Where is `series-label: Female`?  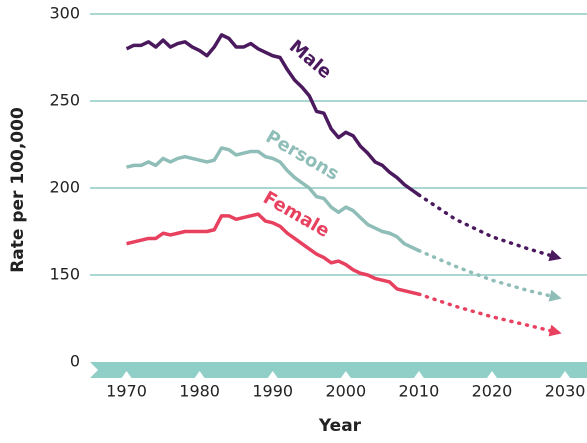 series-label: Female is located at coordinates (296, 214).